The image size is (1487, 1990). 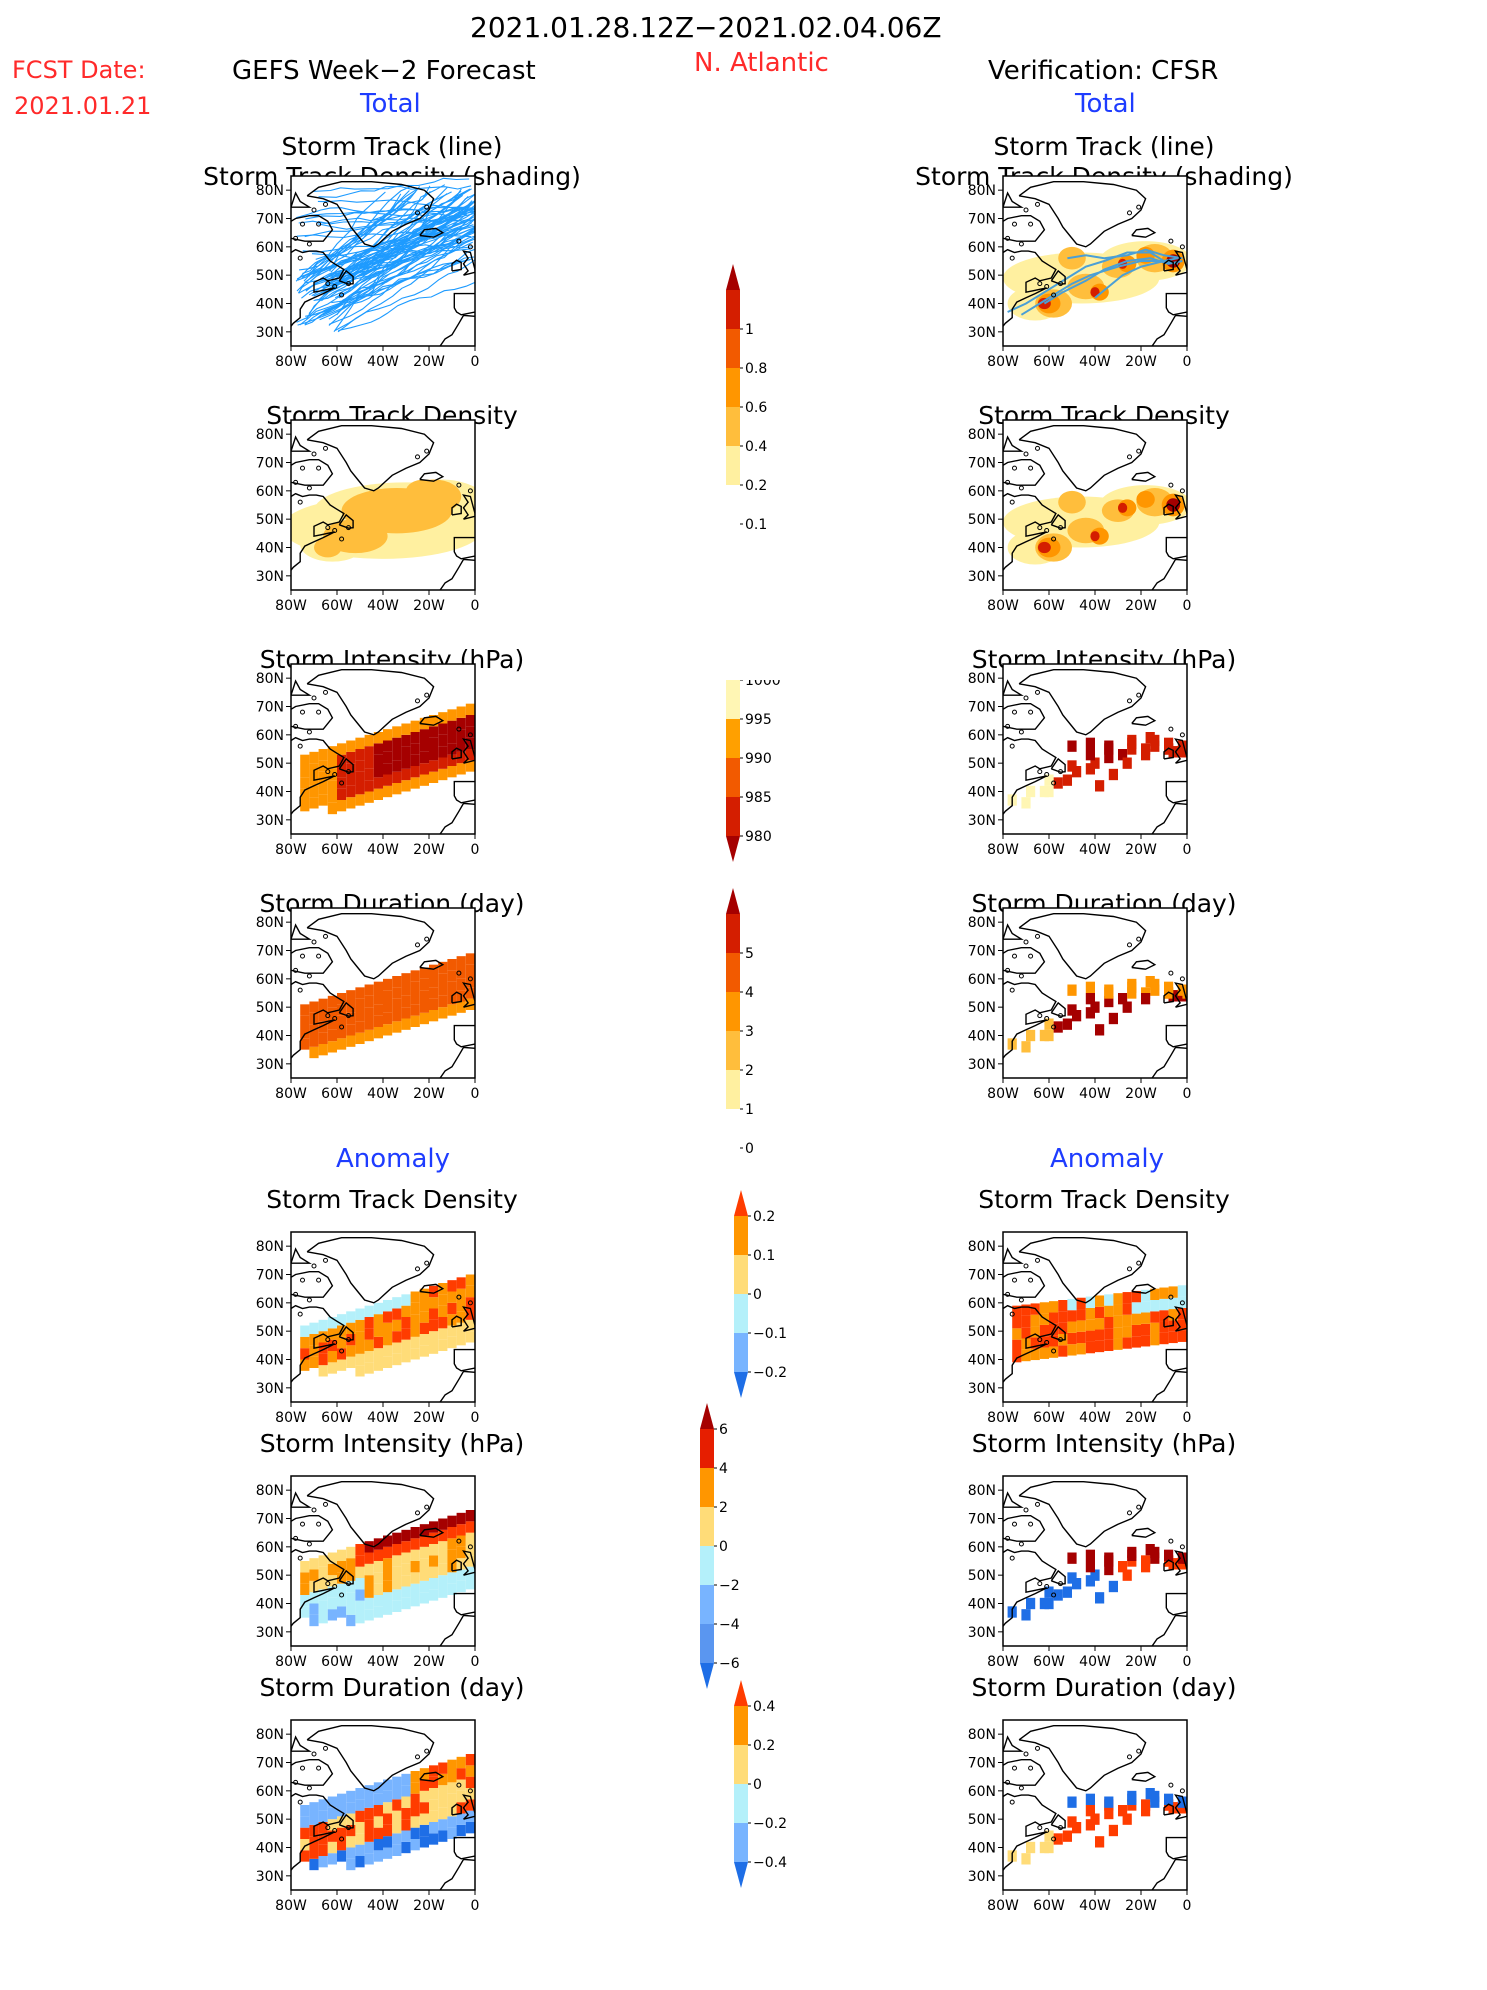 What do you see at coordinates (764, 1746) in the screenshot?
I see `colorbar-label: 0.2` at bounding box center [764, 1746].